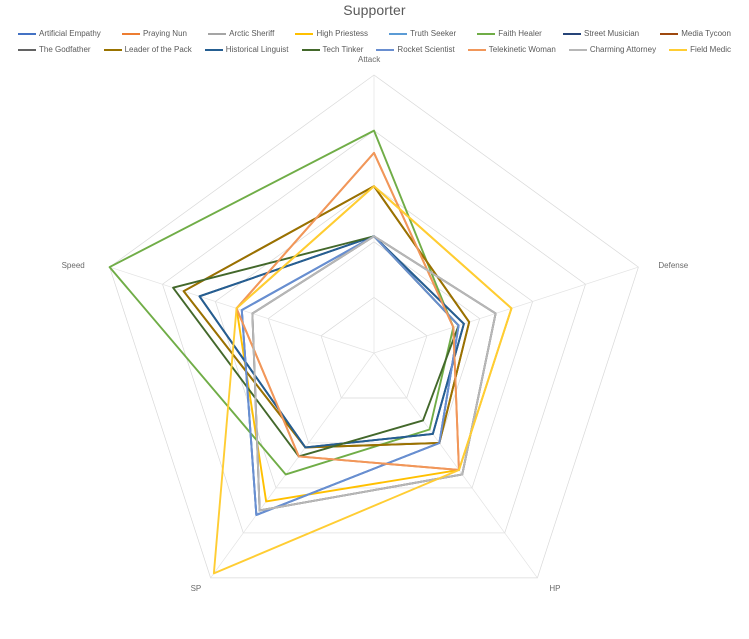  What do you see at coordinates (433, 33) in the screenshot?
I see `legend-item-label: Truth Seeker` at bounding box center [433, 33].